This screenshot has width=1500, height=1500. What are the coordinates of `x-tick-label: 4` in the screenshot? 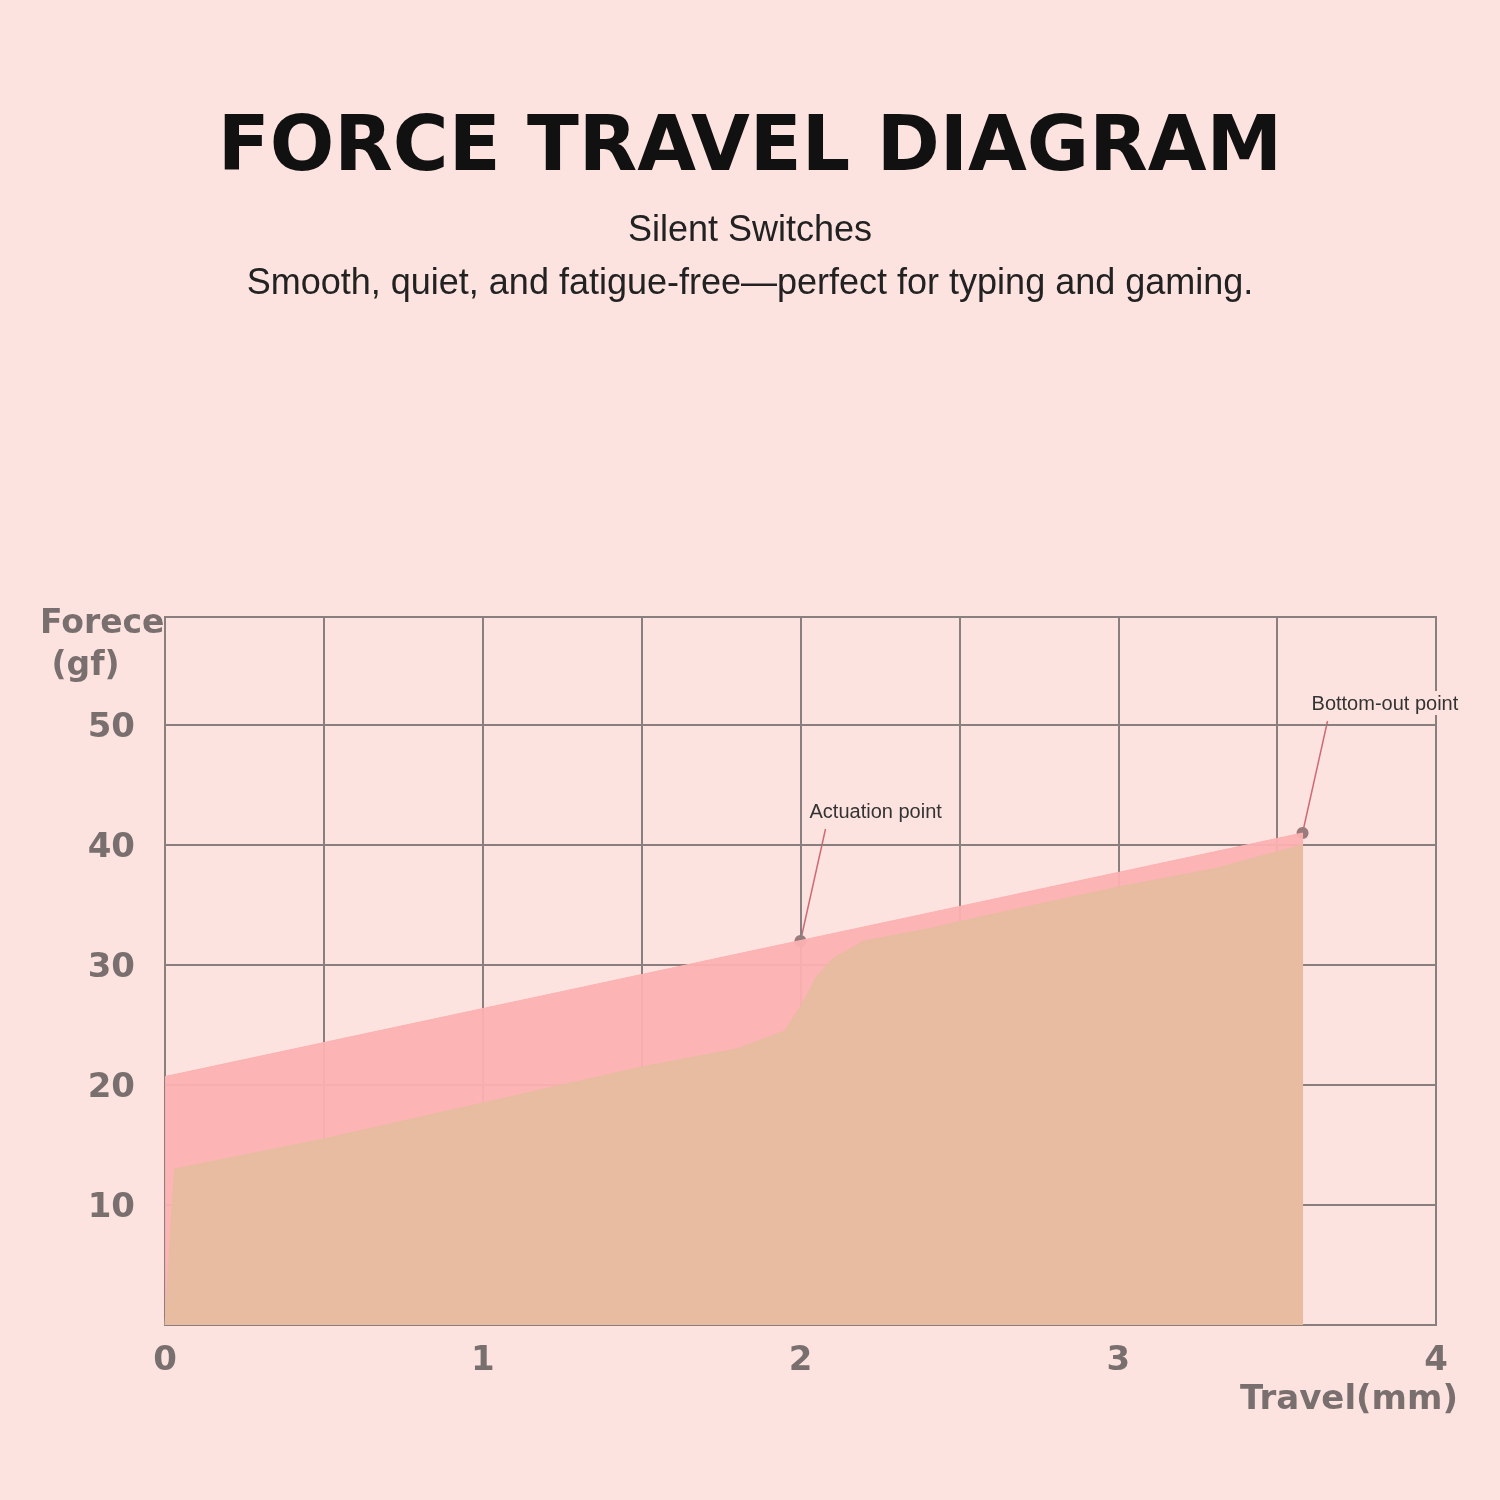 It's located at (1436, 1358).